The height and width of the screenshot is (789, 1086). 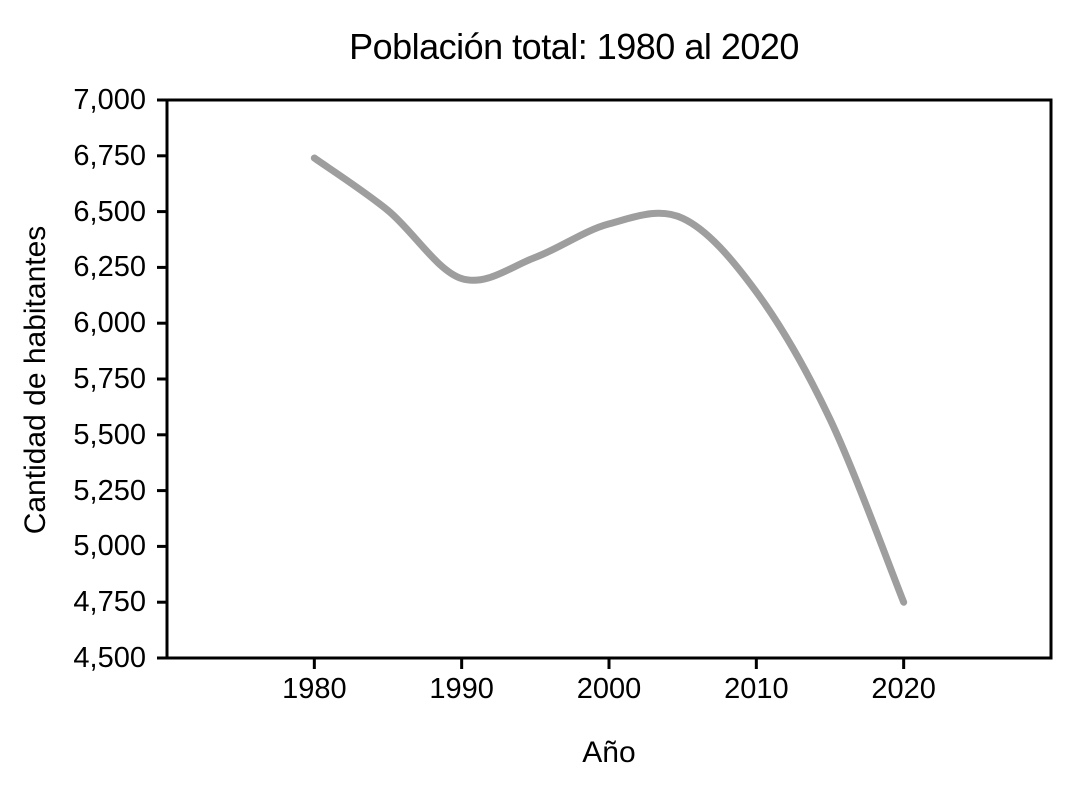 I want to click on y-tick-label: 6,500, so click(x=109, y=211).